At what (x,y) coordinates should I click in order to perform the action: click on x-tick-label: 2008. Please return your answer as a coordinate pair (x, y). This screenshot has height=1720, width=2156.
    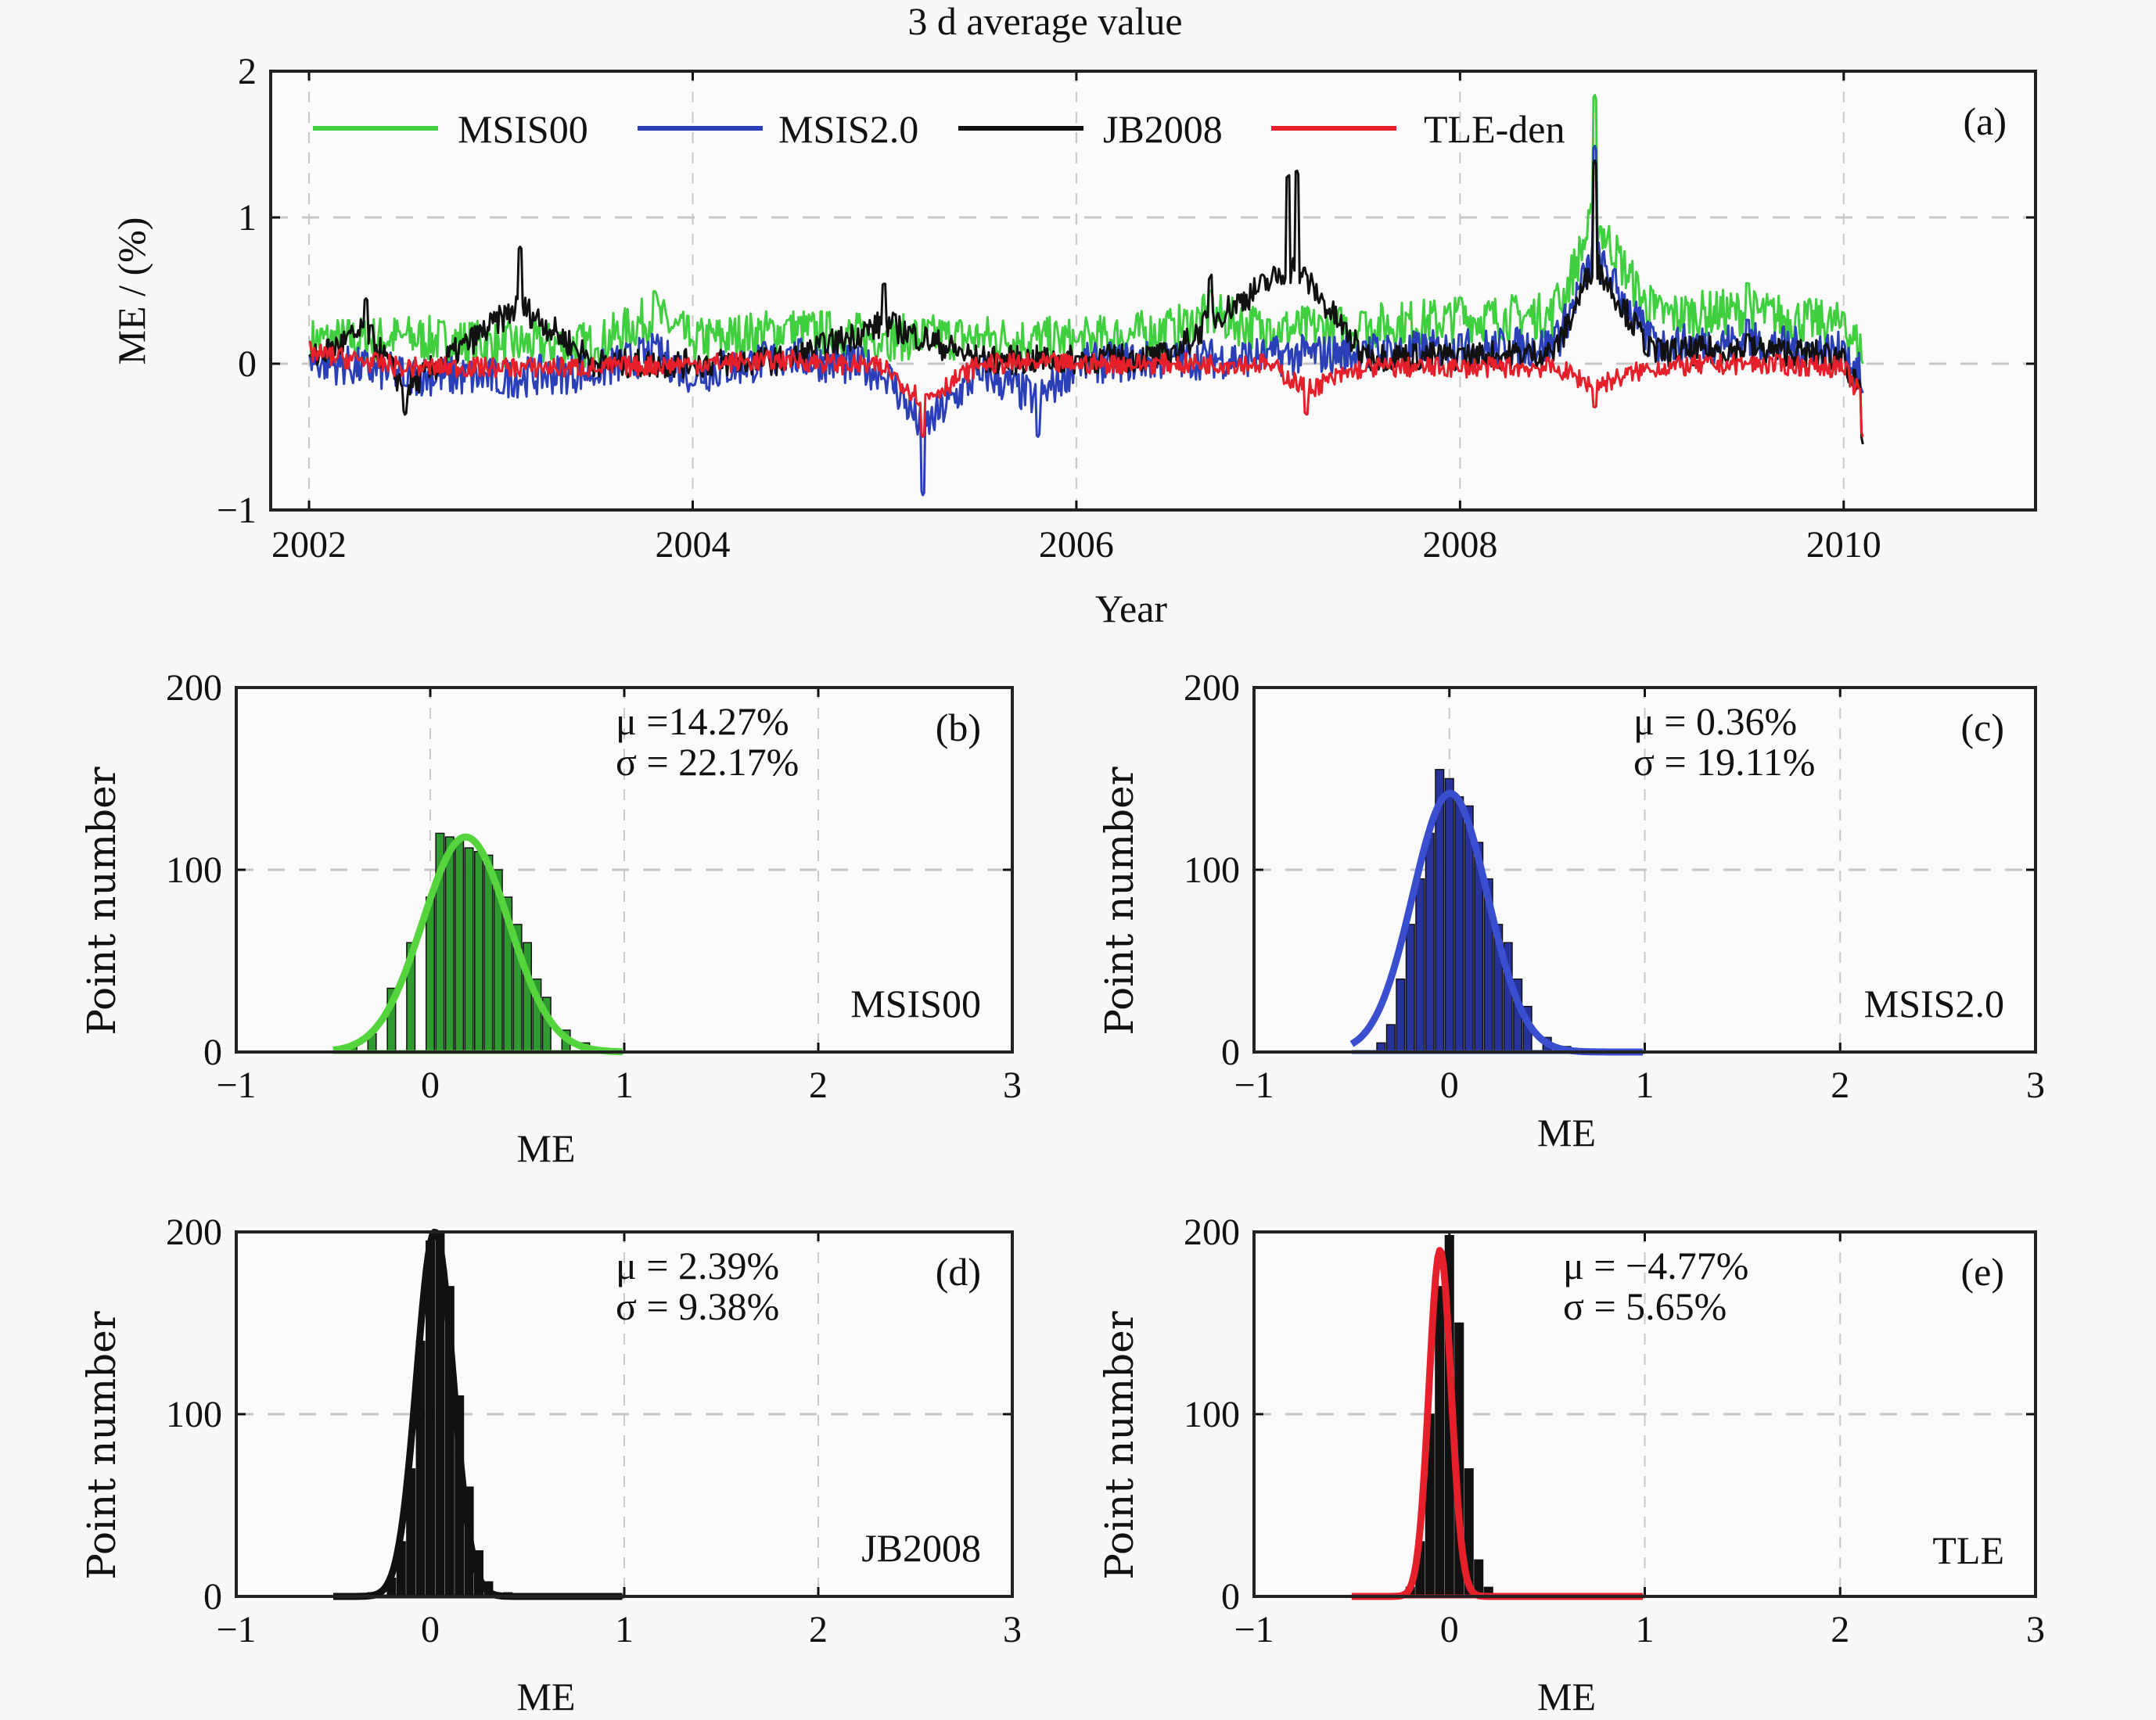
    Looking at the image, I should click on (1459, 545).